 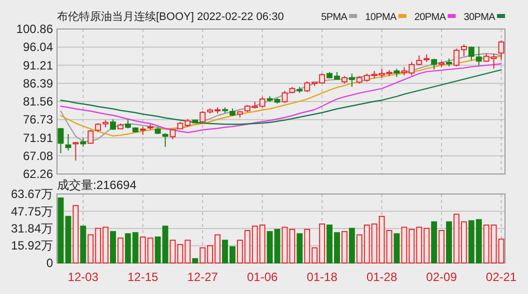 What do you see at coordinates (143, 277) in the screenshot?
I see `x-tick-label: 12-15` at bounding box center [143, 277].